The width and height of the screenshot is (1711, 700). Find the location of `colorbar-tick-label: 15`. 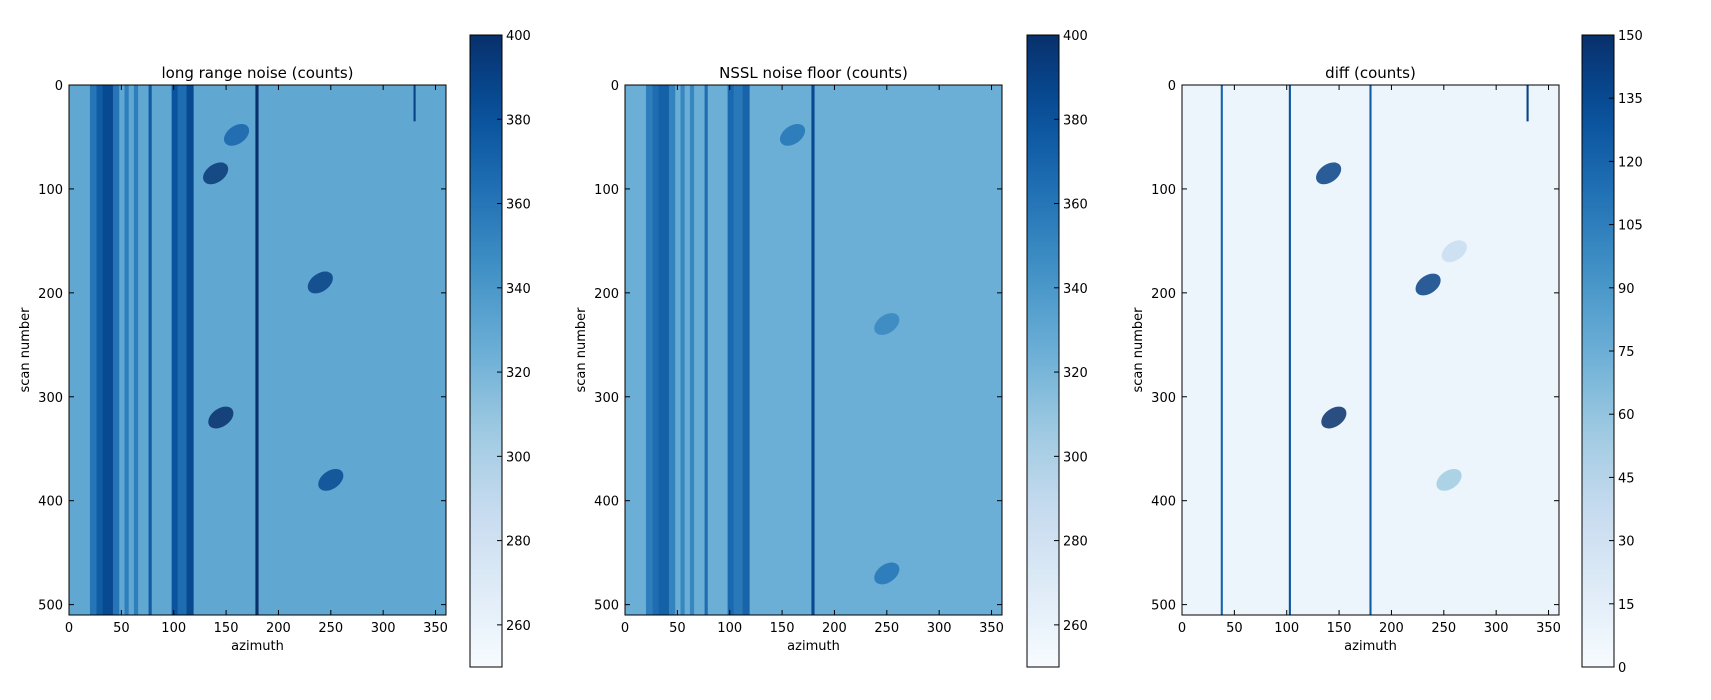

colorbar-tick-label: 15 is located at coordinates (1626, 605).